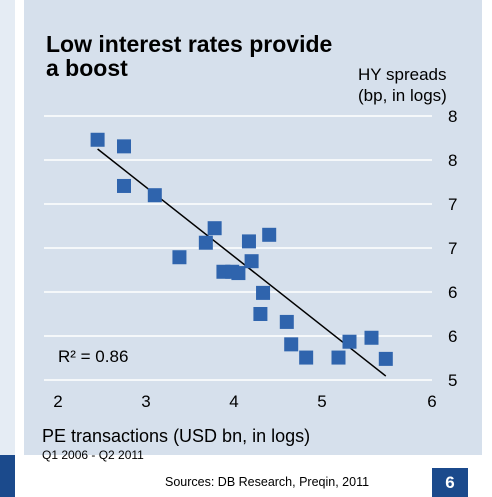 This screenshot has width=492, height=497. Describe the element at coordinates (233, 401) in the screenshot. I see `x-tick-label: 4` at that location.